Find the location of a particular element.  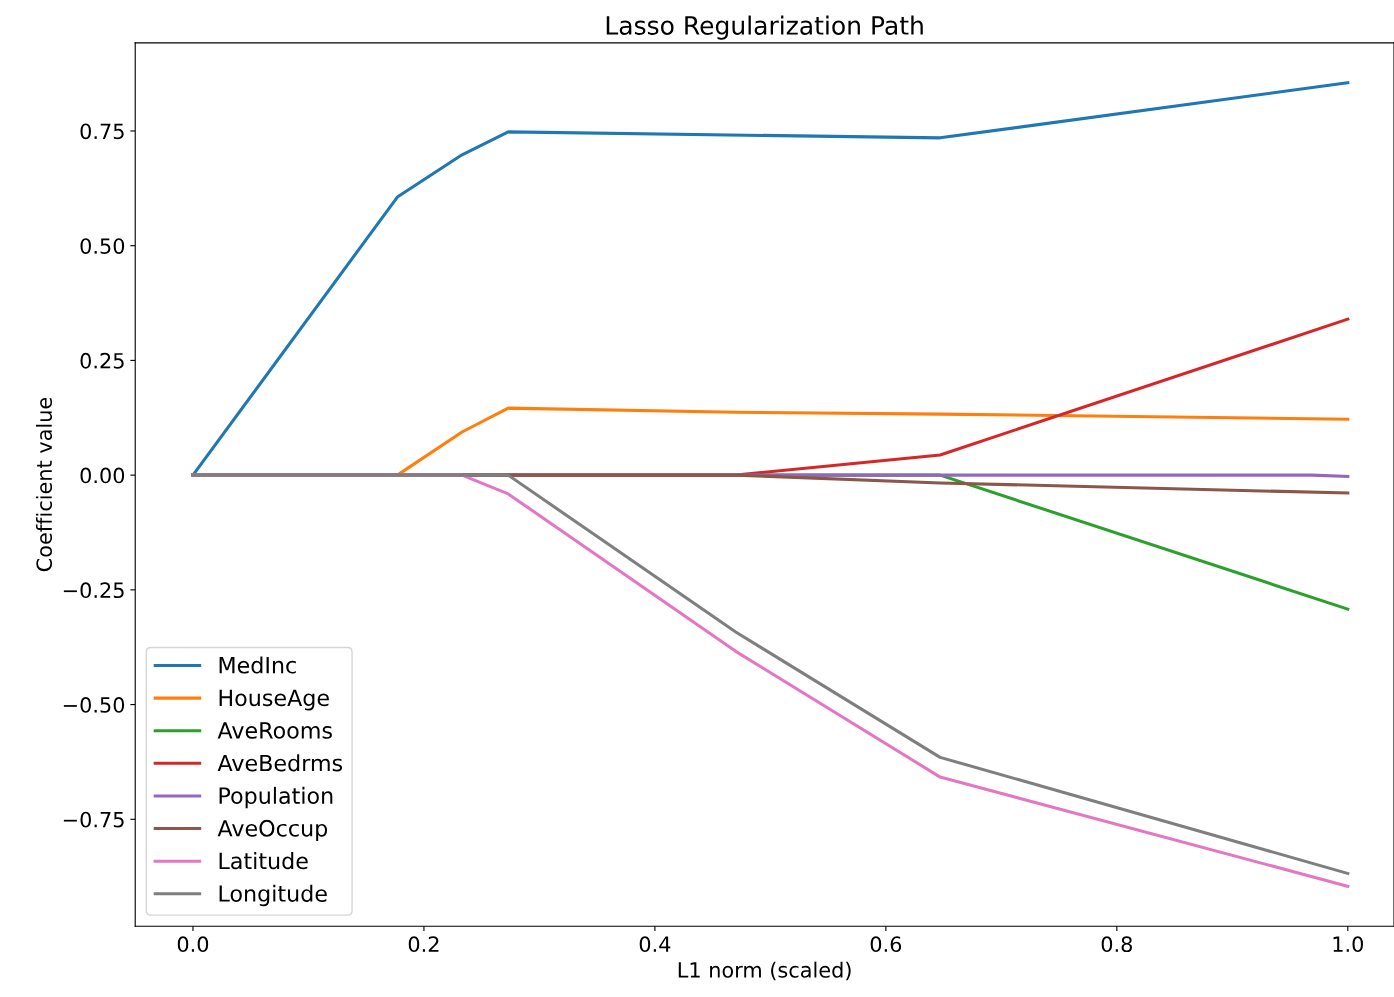

legend-label: AveBedrms is located at coordinates (280, 763).